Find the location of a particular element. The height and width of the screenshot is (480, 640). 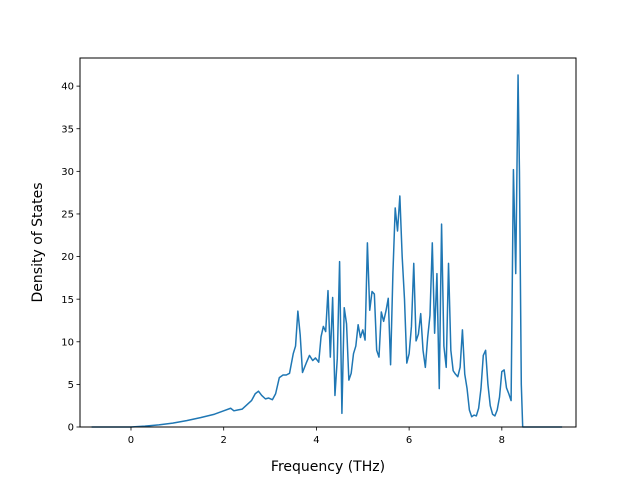

y-tick-label: 20 is located at coordinates (67, 257).